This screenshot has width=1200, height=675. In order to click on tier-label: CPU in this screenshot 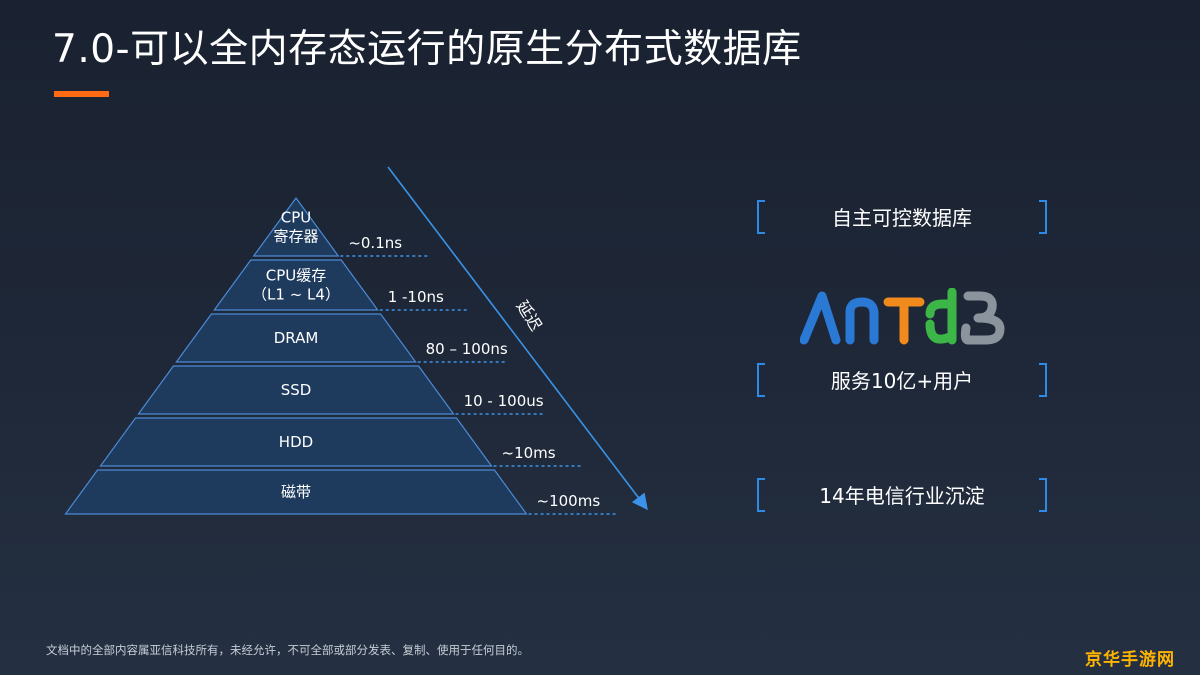, I will do `click(296, 218)`.